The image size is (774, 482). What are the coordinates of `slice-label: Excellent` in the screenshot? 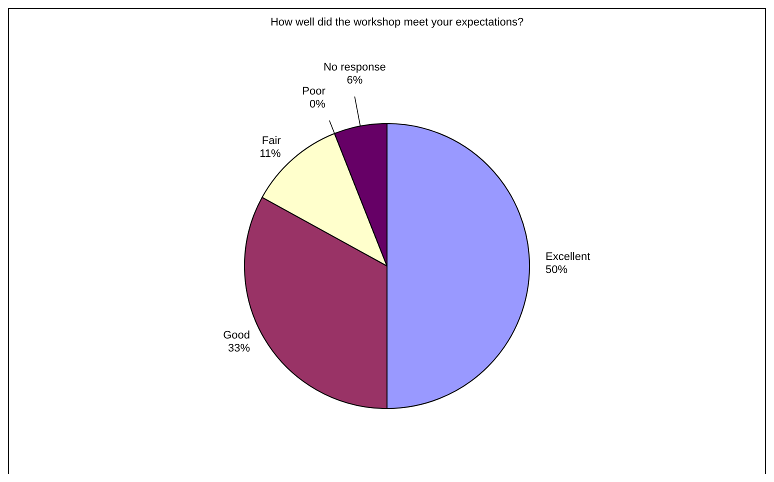 It's located at (568, 257).